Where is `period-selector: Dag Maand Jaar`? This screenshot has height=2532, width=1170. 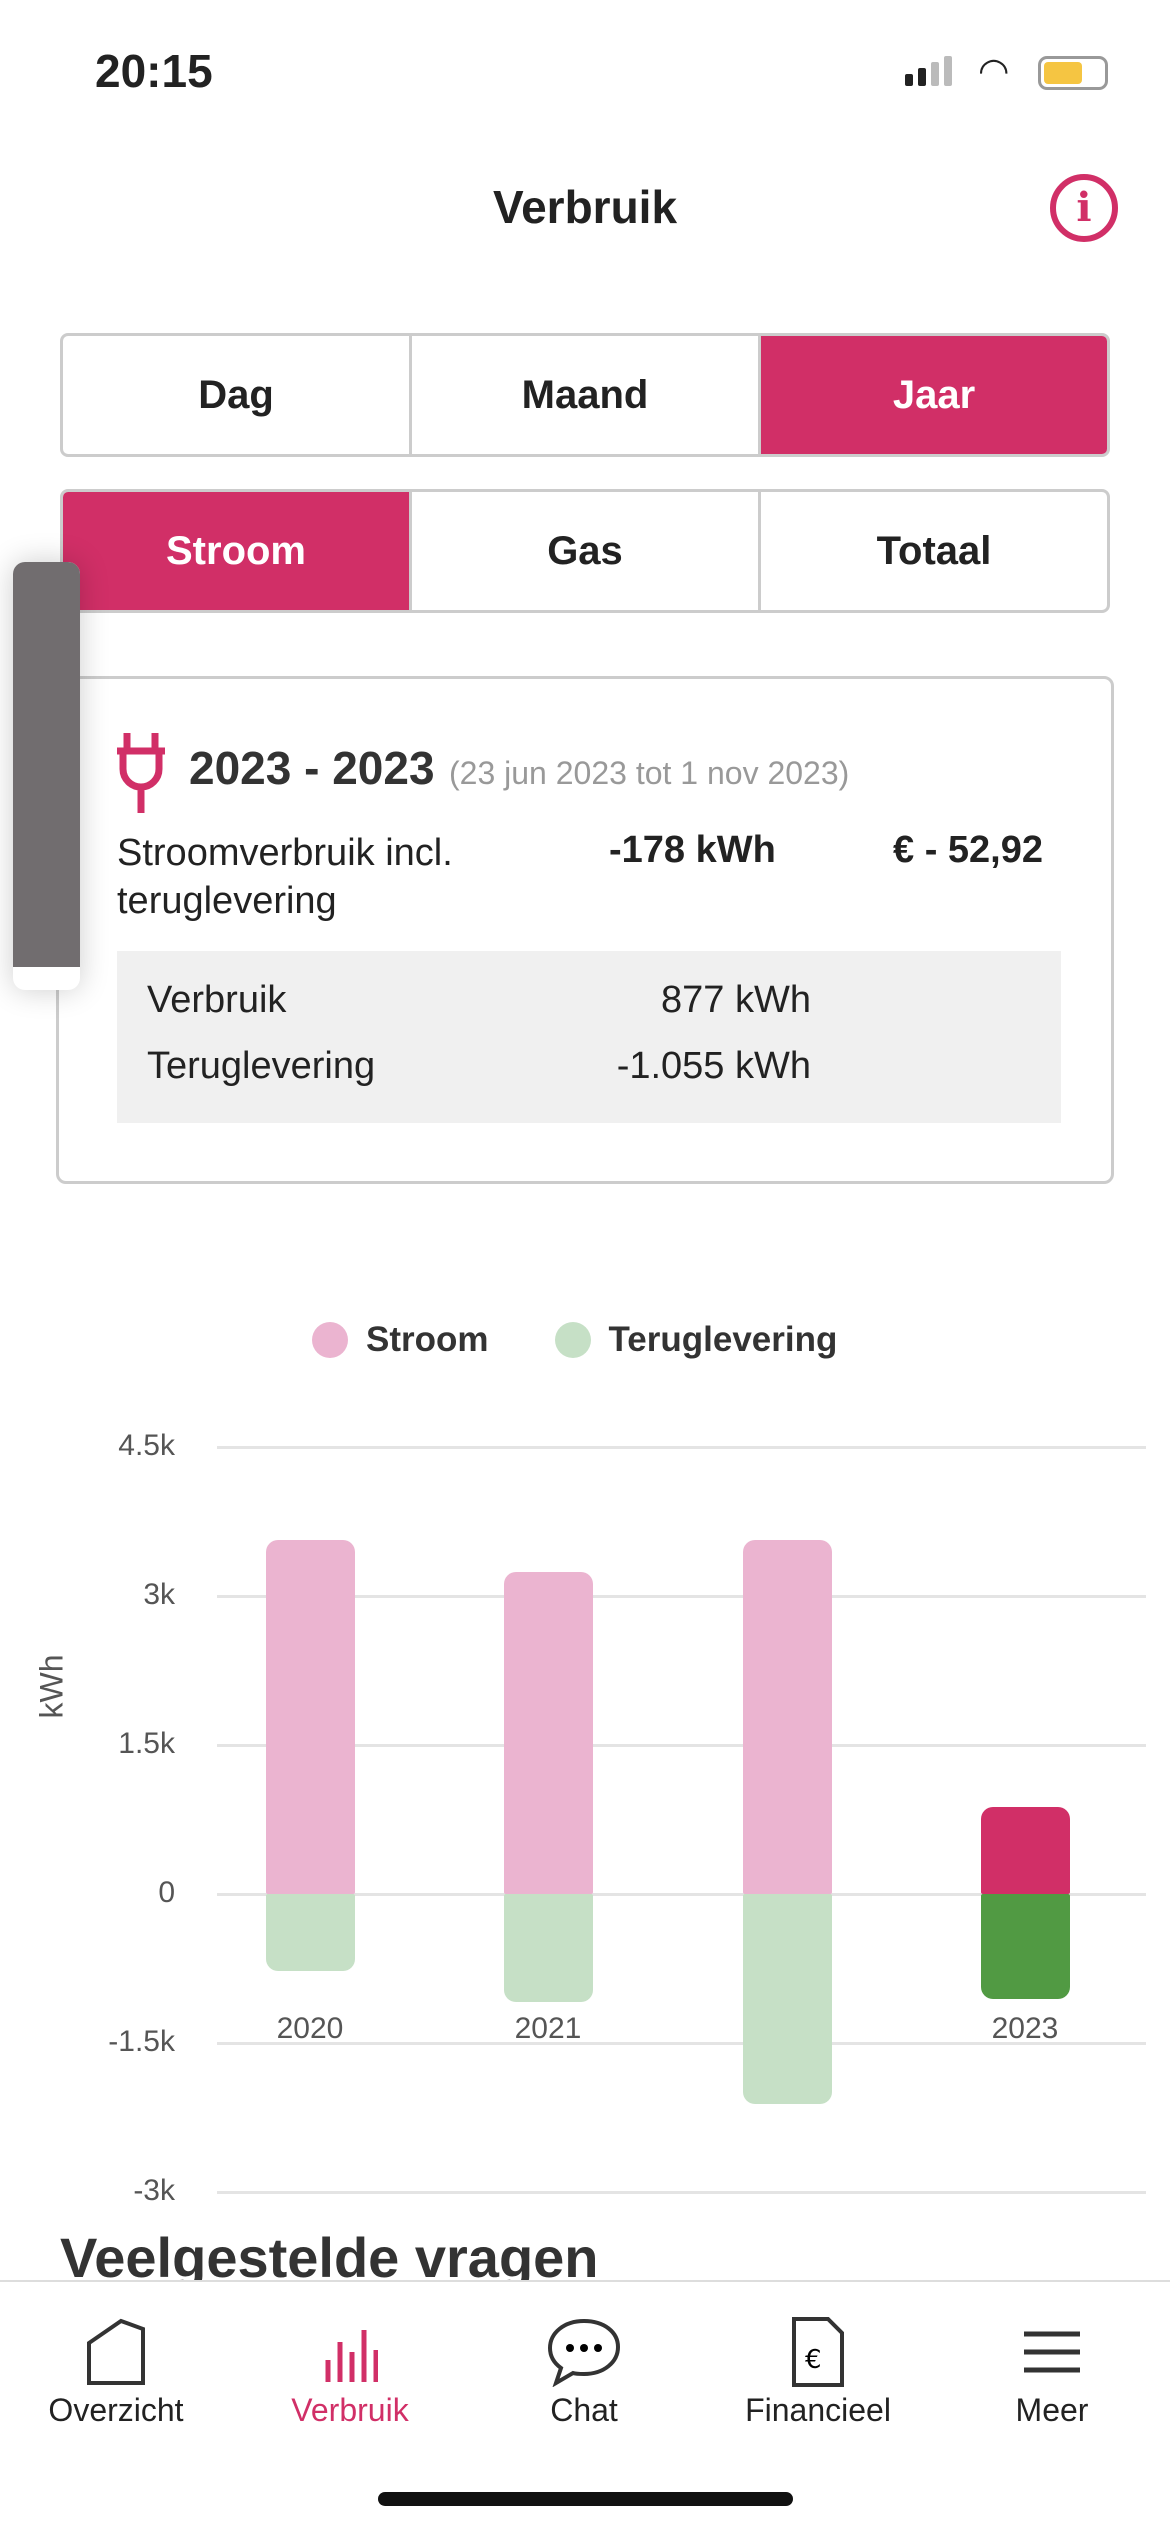
period-selector: Dag Maand Jaar is located at coordinates (585, 395).